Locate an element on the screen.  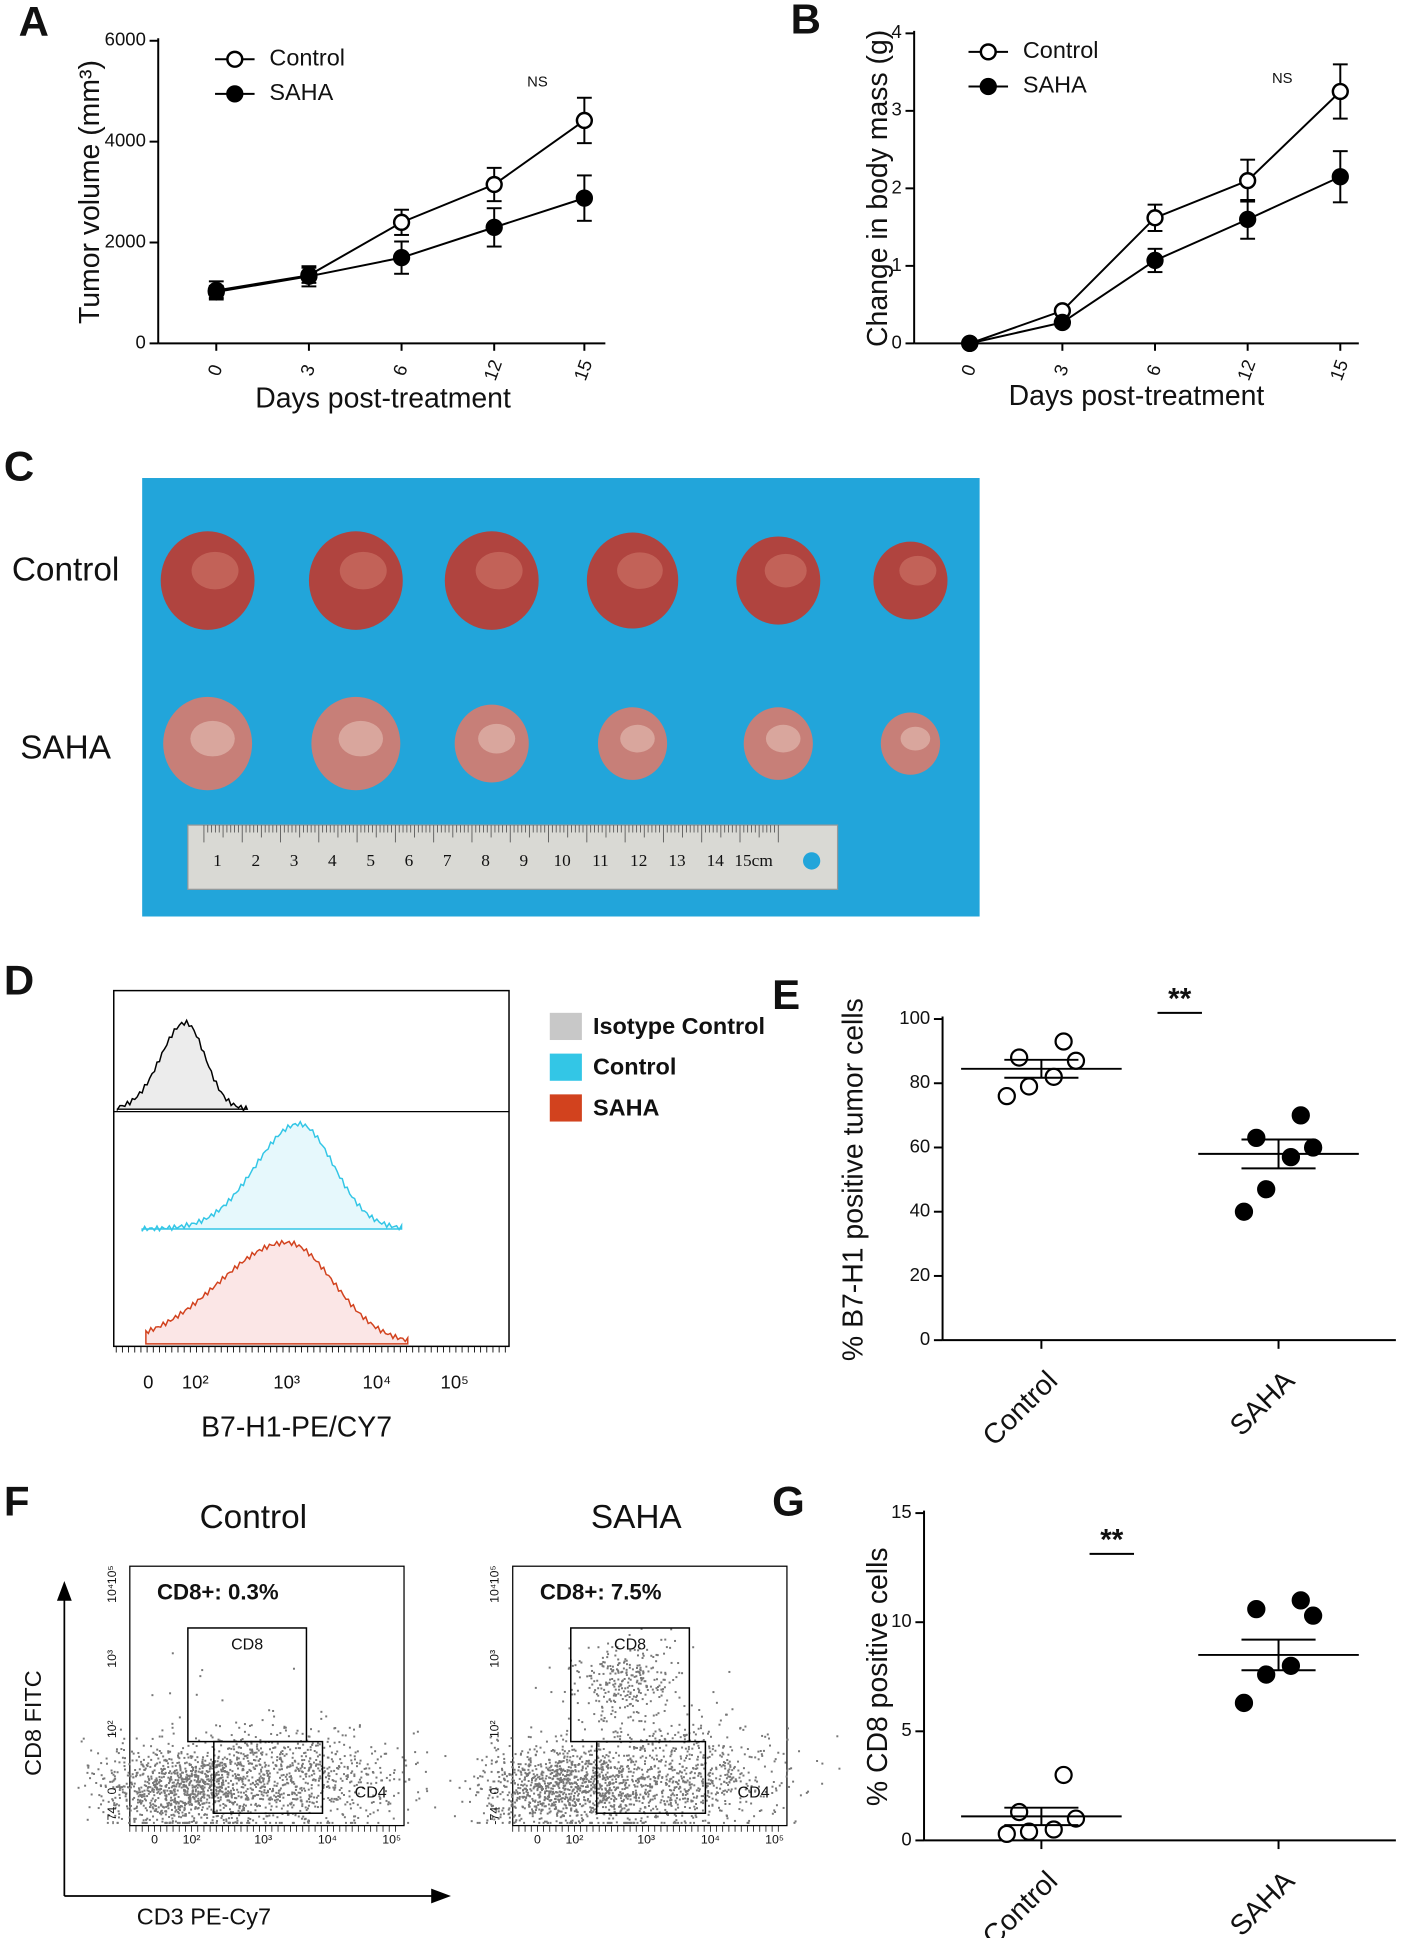
panel-letter: E is located at coordinates (786, 994).